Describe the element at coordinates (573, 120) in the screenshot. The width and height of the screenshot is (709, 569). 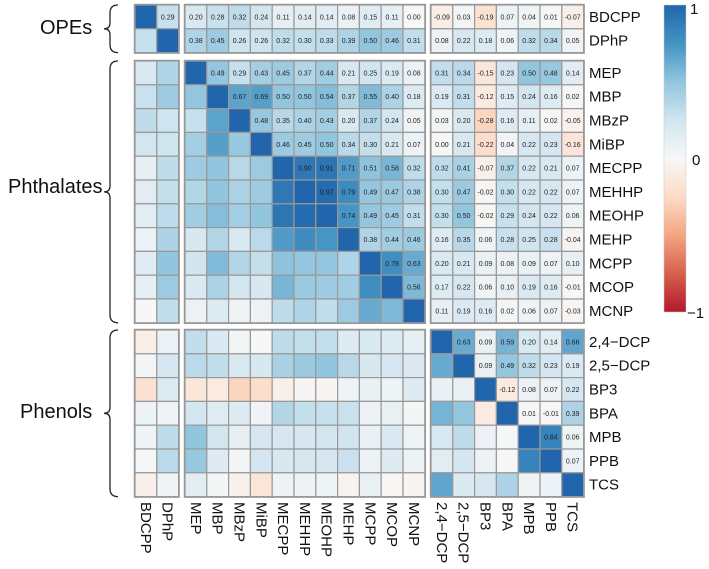
I see `heatmap-cell: -0.05` at that location.